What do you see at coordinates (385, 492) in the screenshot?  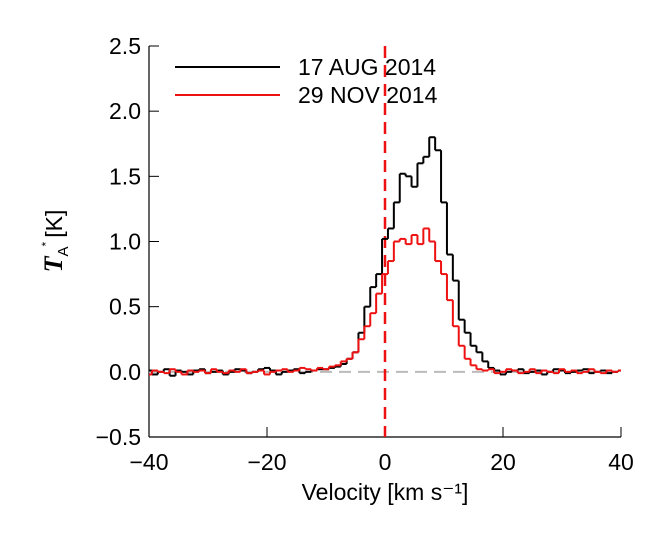 I see `x-axis-label: Velocity [km s⁻¹]` at bounding box center [385, 492].